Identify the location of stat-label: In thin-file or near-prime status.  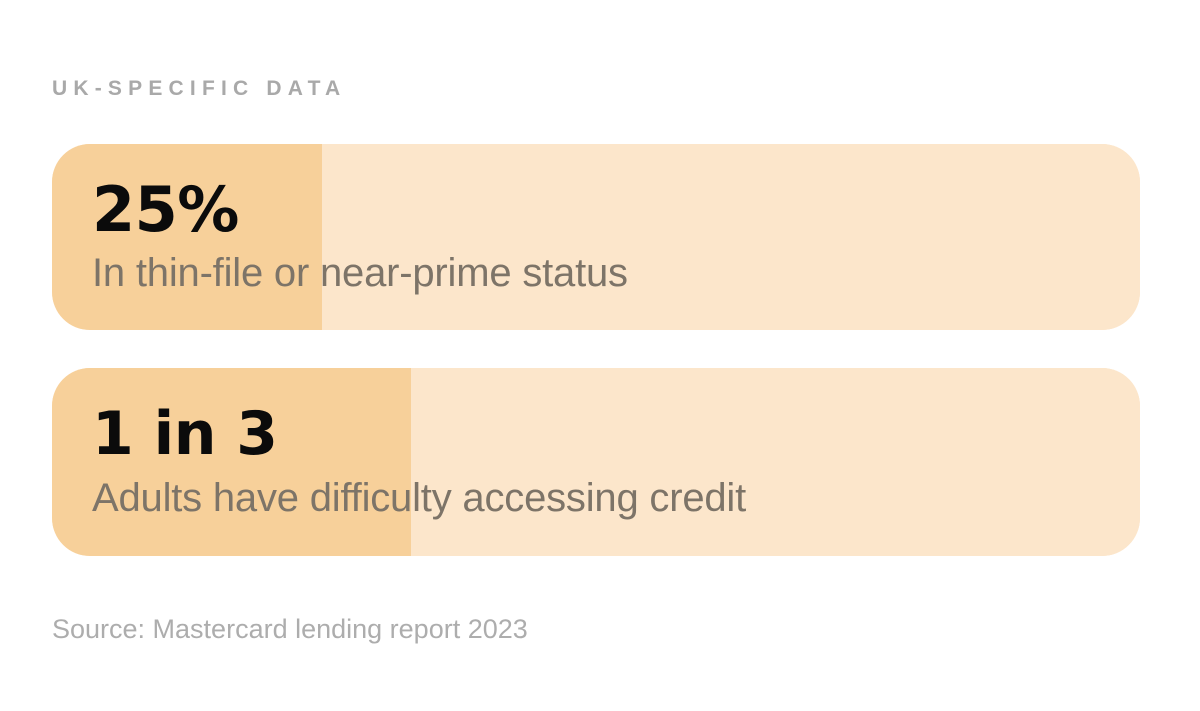
(360, 273).